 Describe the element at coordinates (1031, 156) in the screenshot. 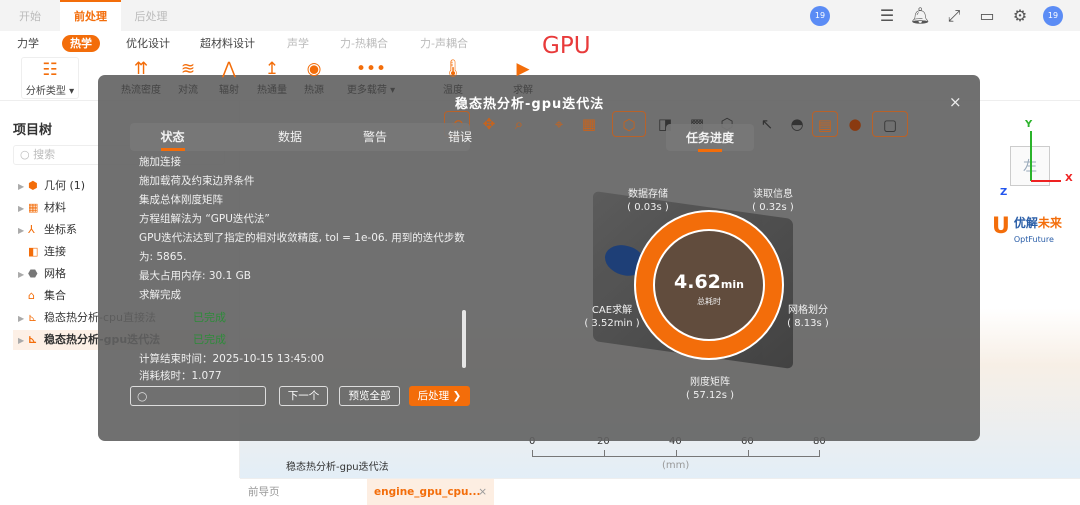

I see `y-axis` at that location.